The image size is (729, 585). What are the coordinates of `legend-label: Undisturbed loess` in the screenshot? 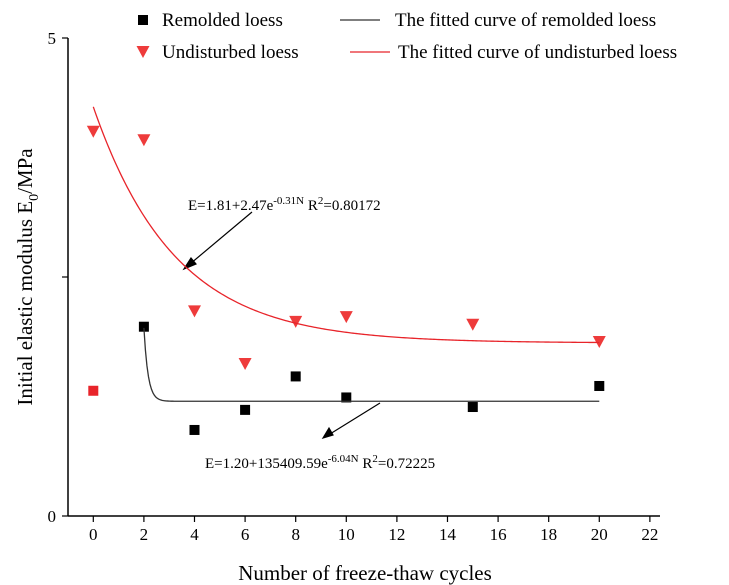 It's located at (230, 52).